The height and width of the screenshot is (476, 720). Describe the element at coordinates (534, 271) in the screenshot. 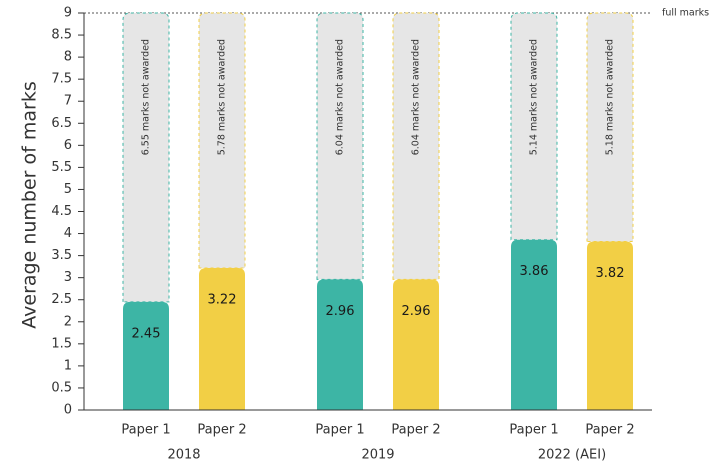

I see `value-label: 3.86` at that location.